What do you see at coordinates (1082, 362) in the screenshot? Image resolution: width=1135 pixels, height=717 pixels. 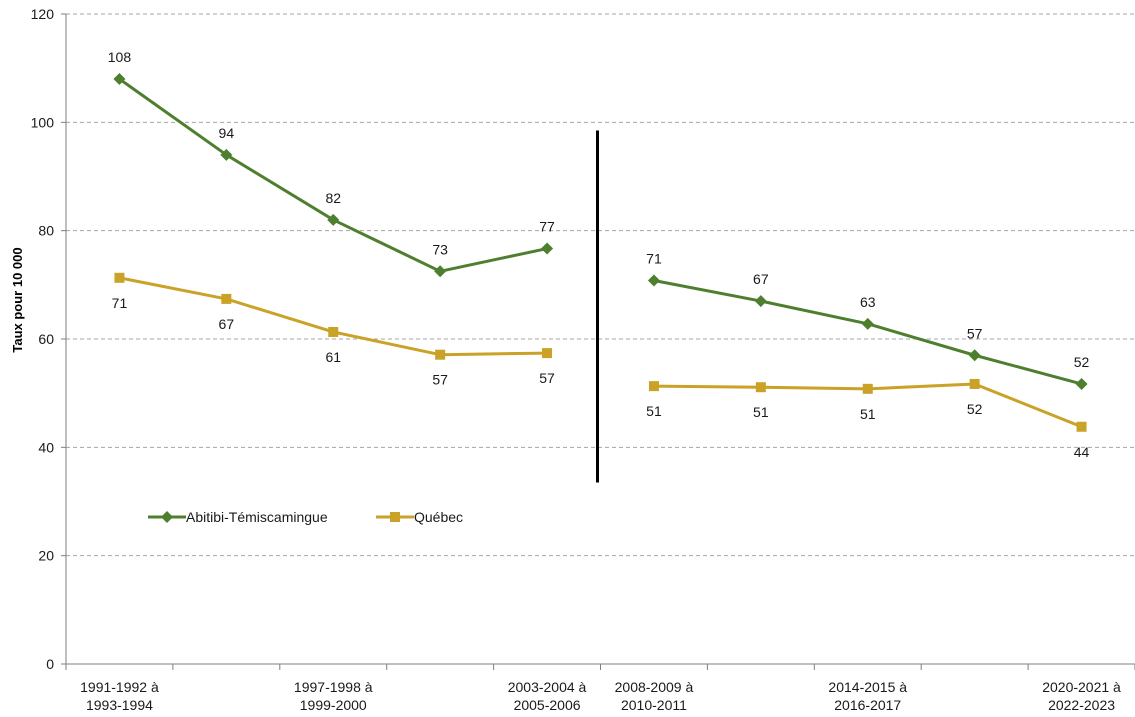 I see `data-label-0-9: 52` at bounding box center [1082, 362].